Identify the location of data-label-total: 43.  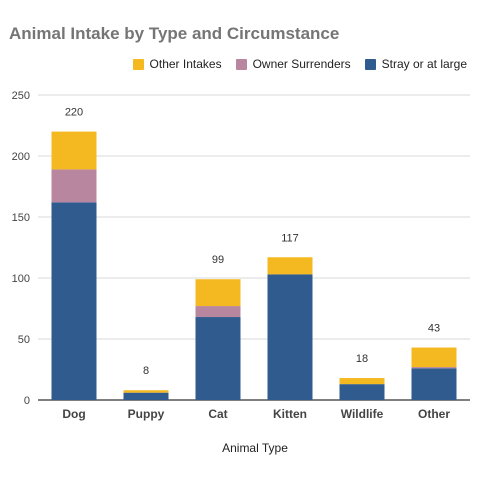
(434, 329).